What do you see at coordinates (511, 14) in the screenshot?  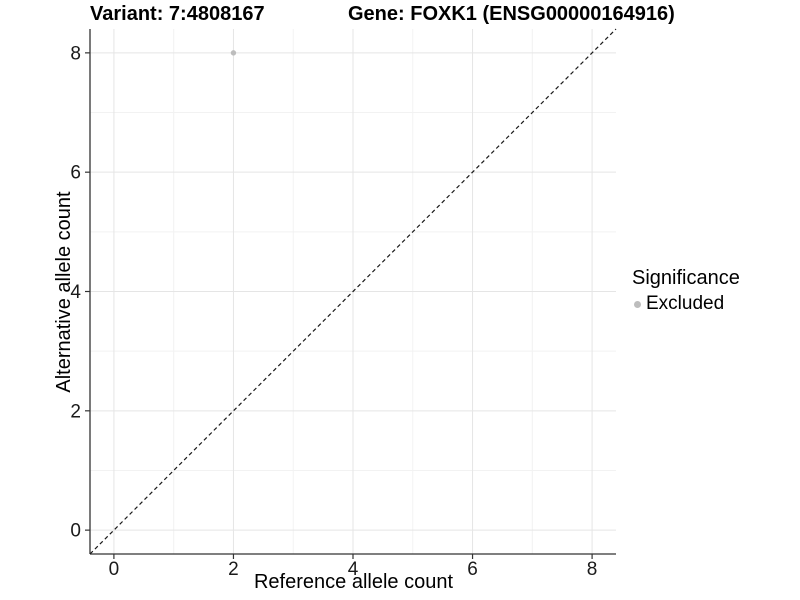 I see `gene-title: Gene: FOXK1 (ENSG00000164916)` at bounding box center [511, 14].